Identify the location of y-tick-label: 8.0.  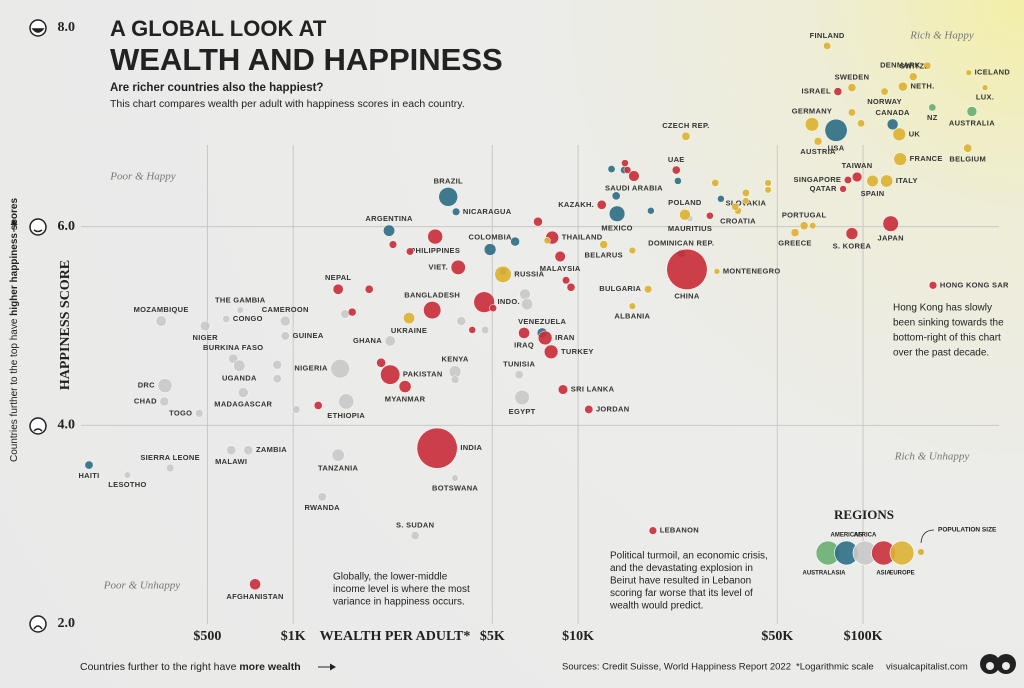
(67, 27).